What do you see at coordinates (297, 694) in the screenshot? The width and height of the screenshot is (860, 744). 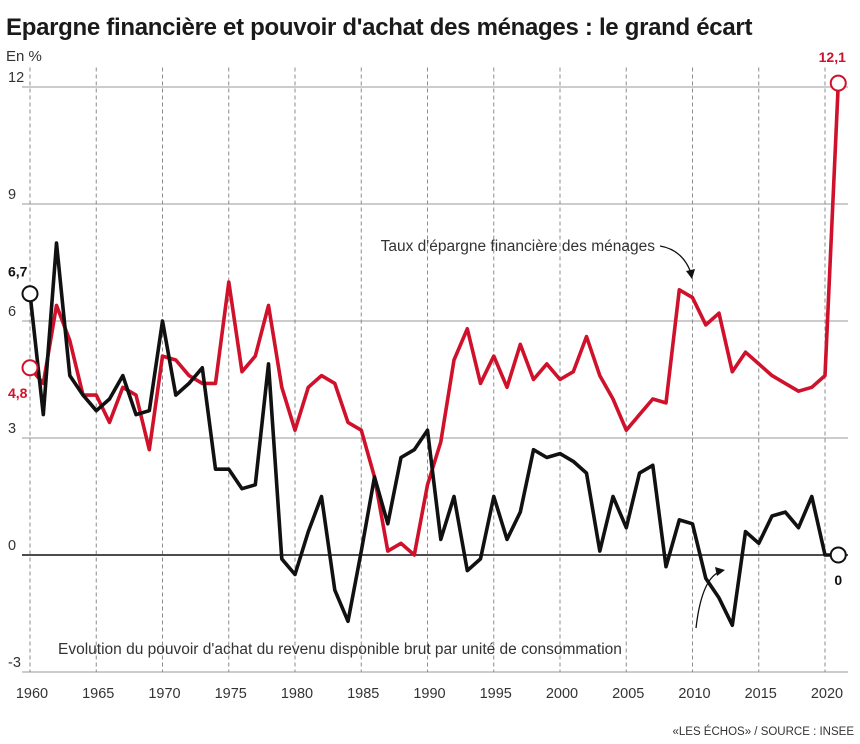 I see `x-tick-label: 1980` at bounding box center [297, 694].